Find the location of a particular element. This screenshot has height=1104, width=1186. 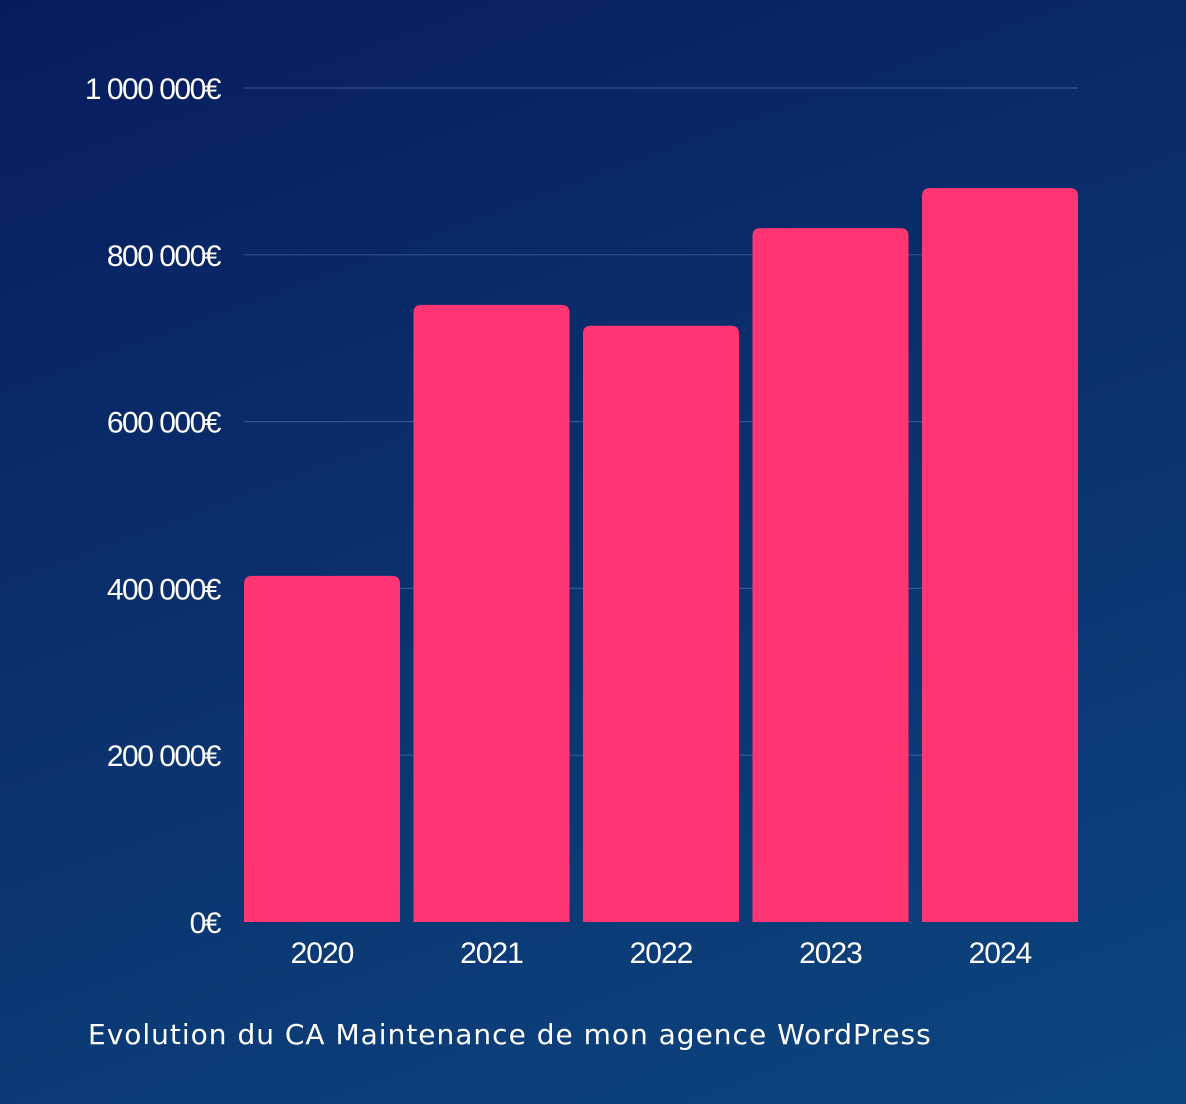

x-axis-ticks: 2020 2021 2022 2023 2024 is located at coordinates (662, 953).